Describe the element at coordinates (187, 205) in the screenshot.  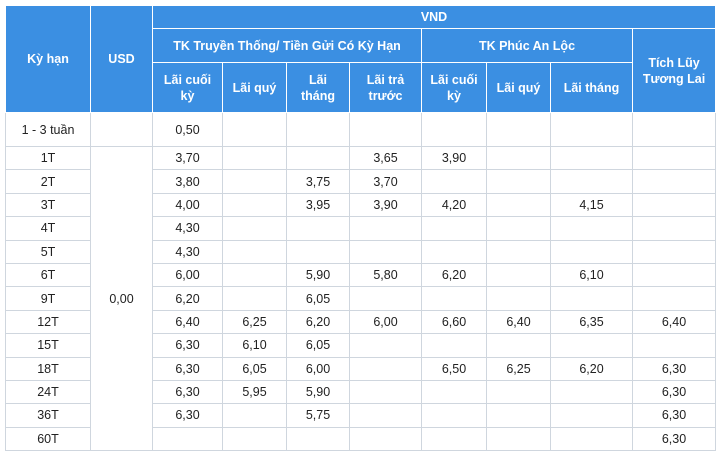
I see `rate-cell: 4,00` at that location.